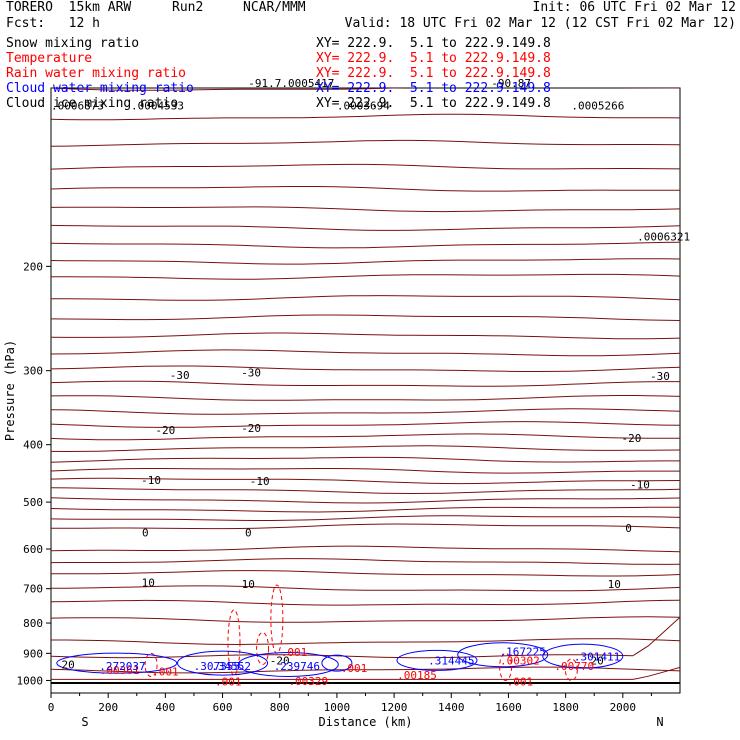 The image size is (740, 740). I want to click on cloud-water-label: .301411, so click(597, 657).